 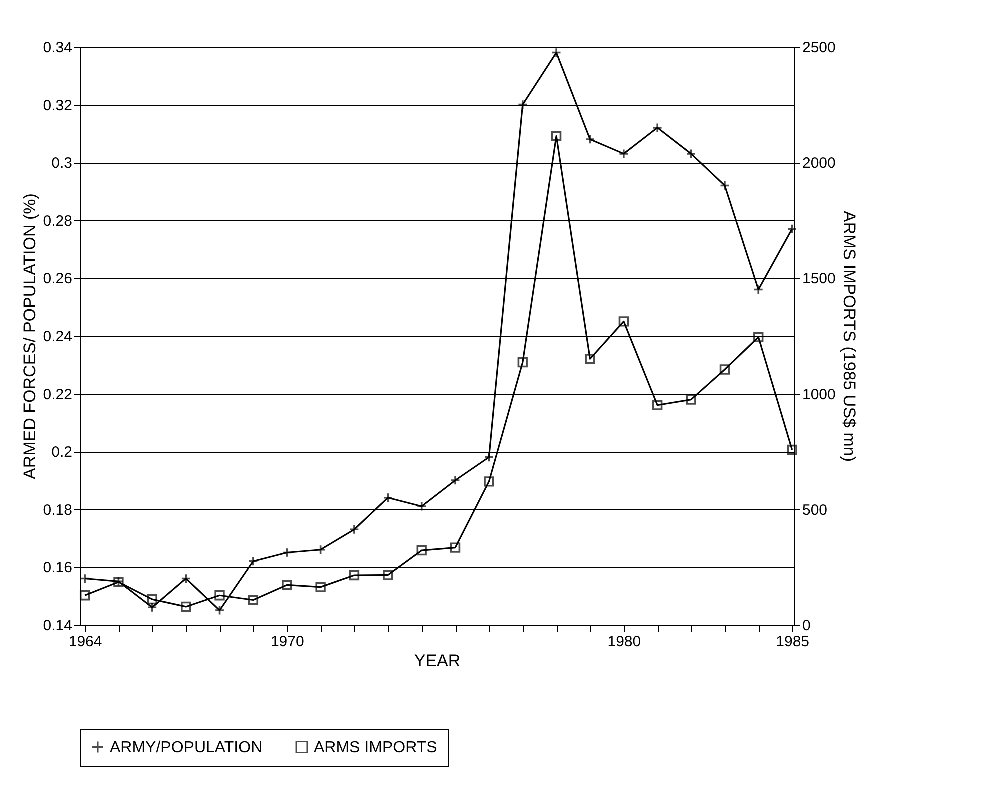 What do you see at coordinates (57, 395) in the screenshot?
I see `y-tick-label: 0.22` at bounding box center [57, 395].